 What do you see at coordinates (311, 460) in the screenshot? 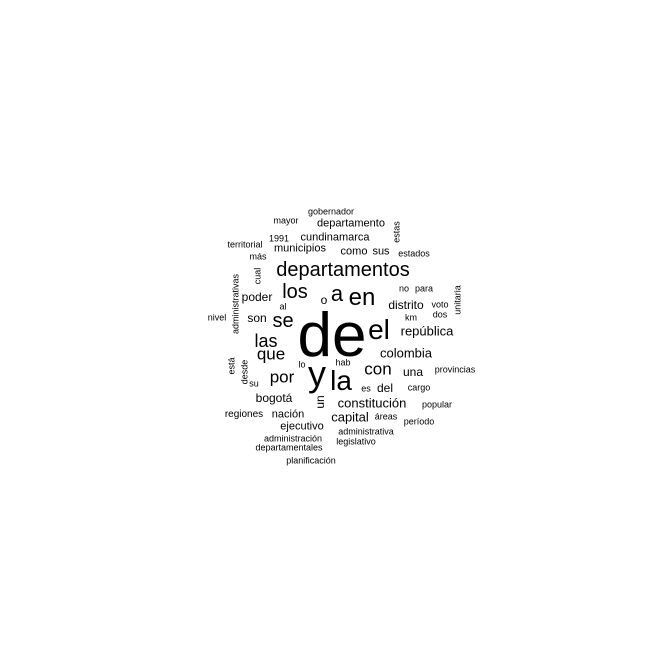
I see `word-planificacion: planificación` at bounding box center [311, 460].